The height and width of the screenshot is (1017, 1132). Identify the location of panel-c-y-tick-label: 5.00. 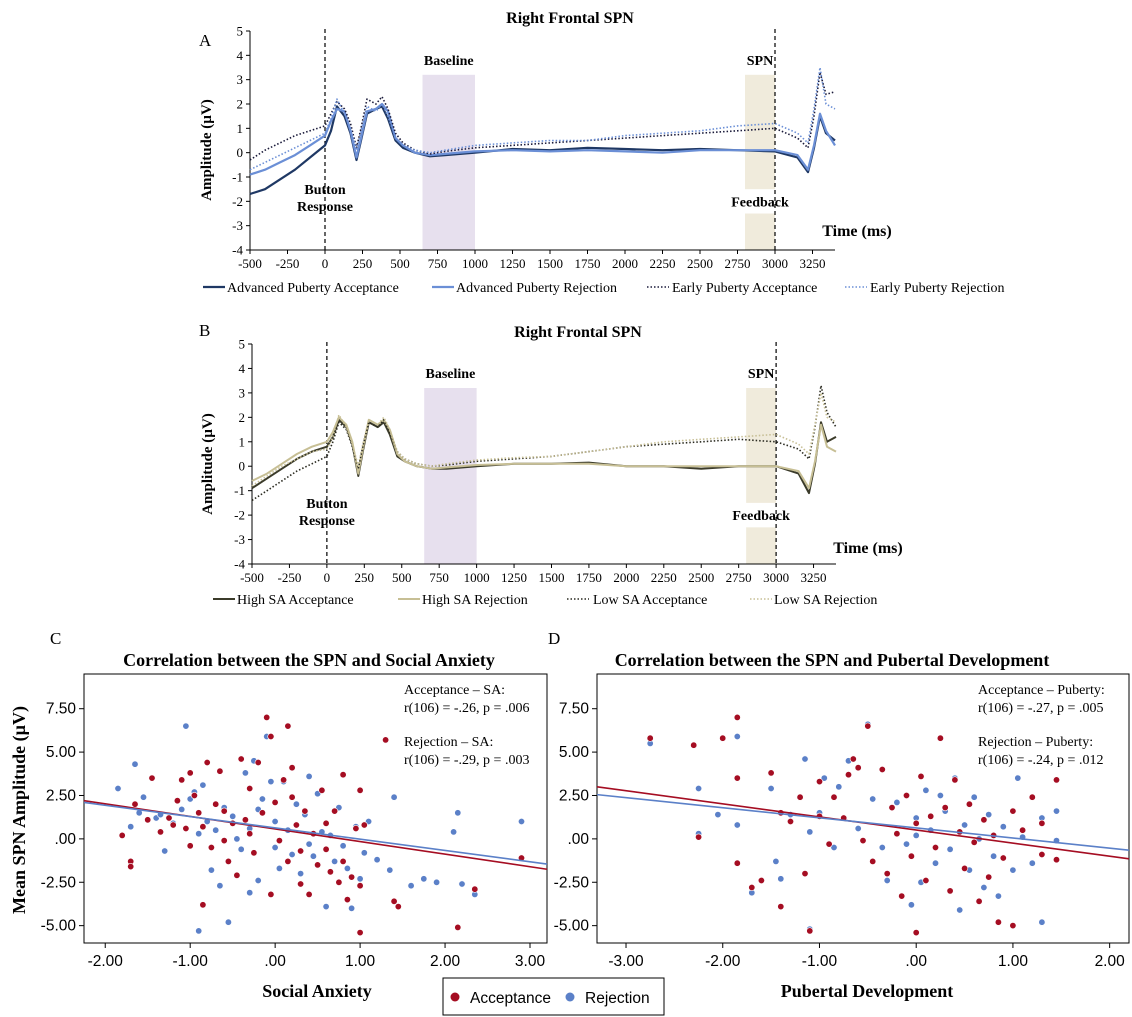
(61, 752).